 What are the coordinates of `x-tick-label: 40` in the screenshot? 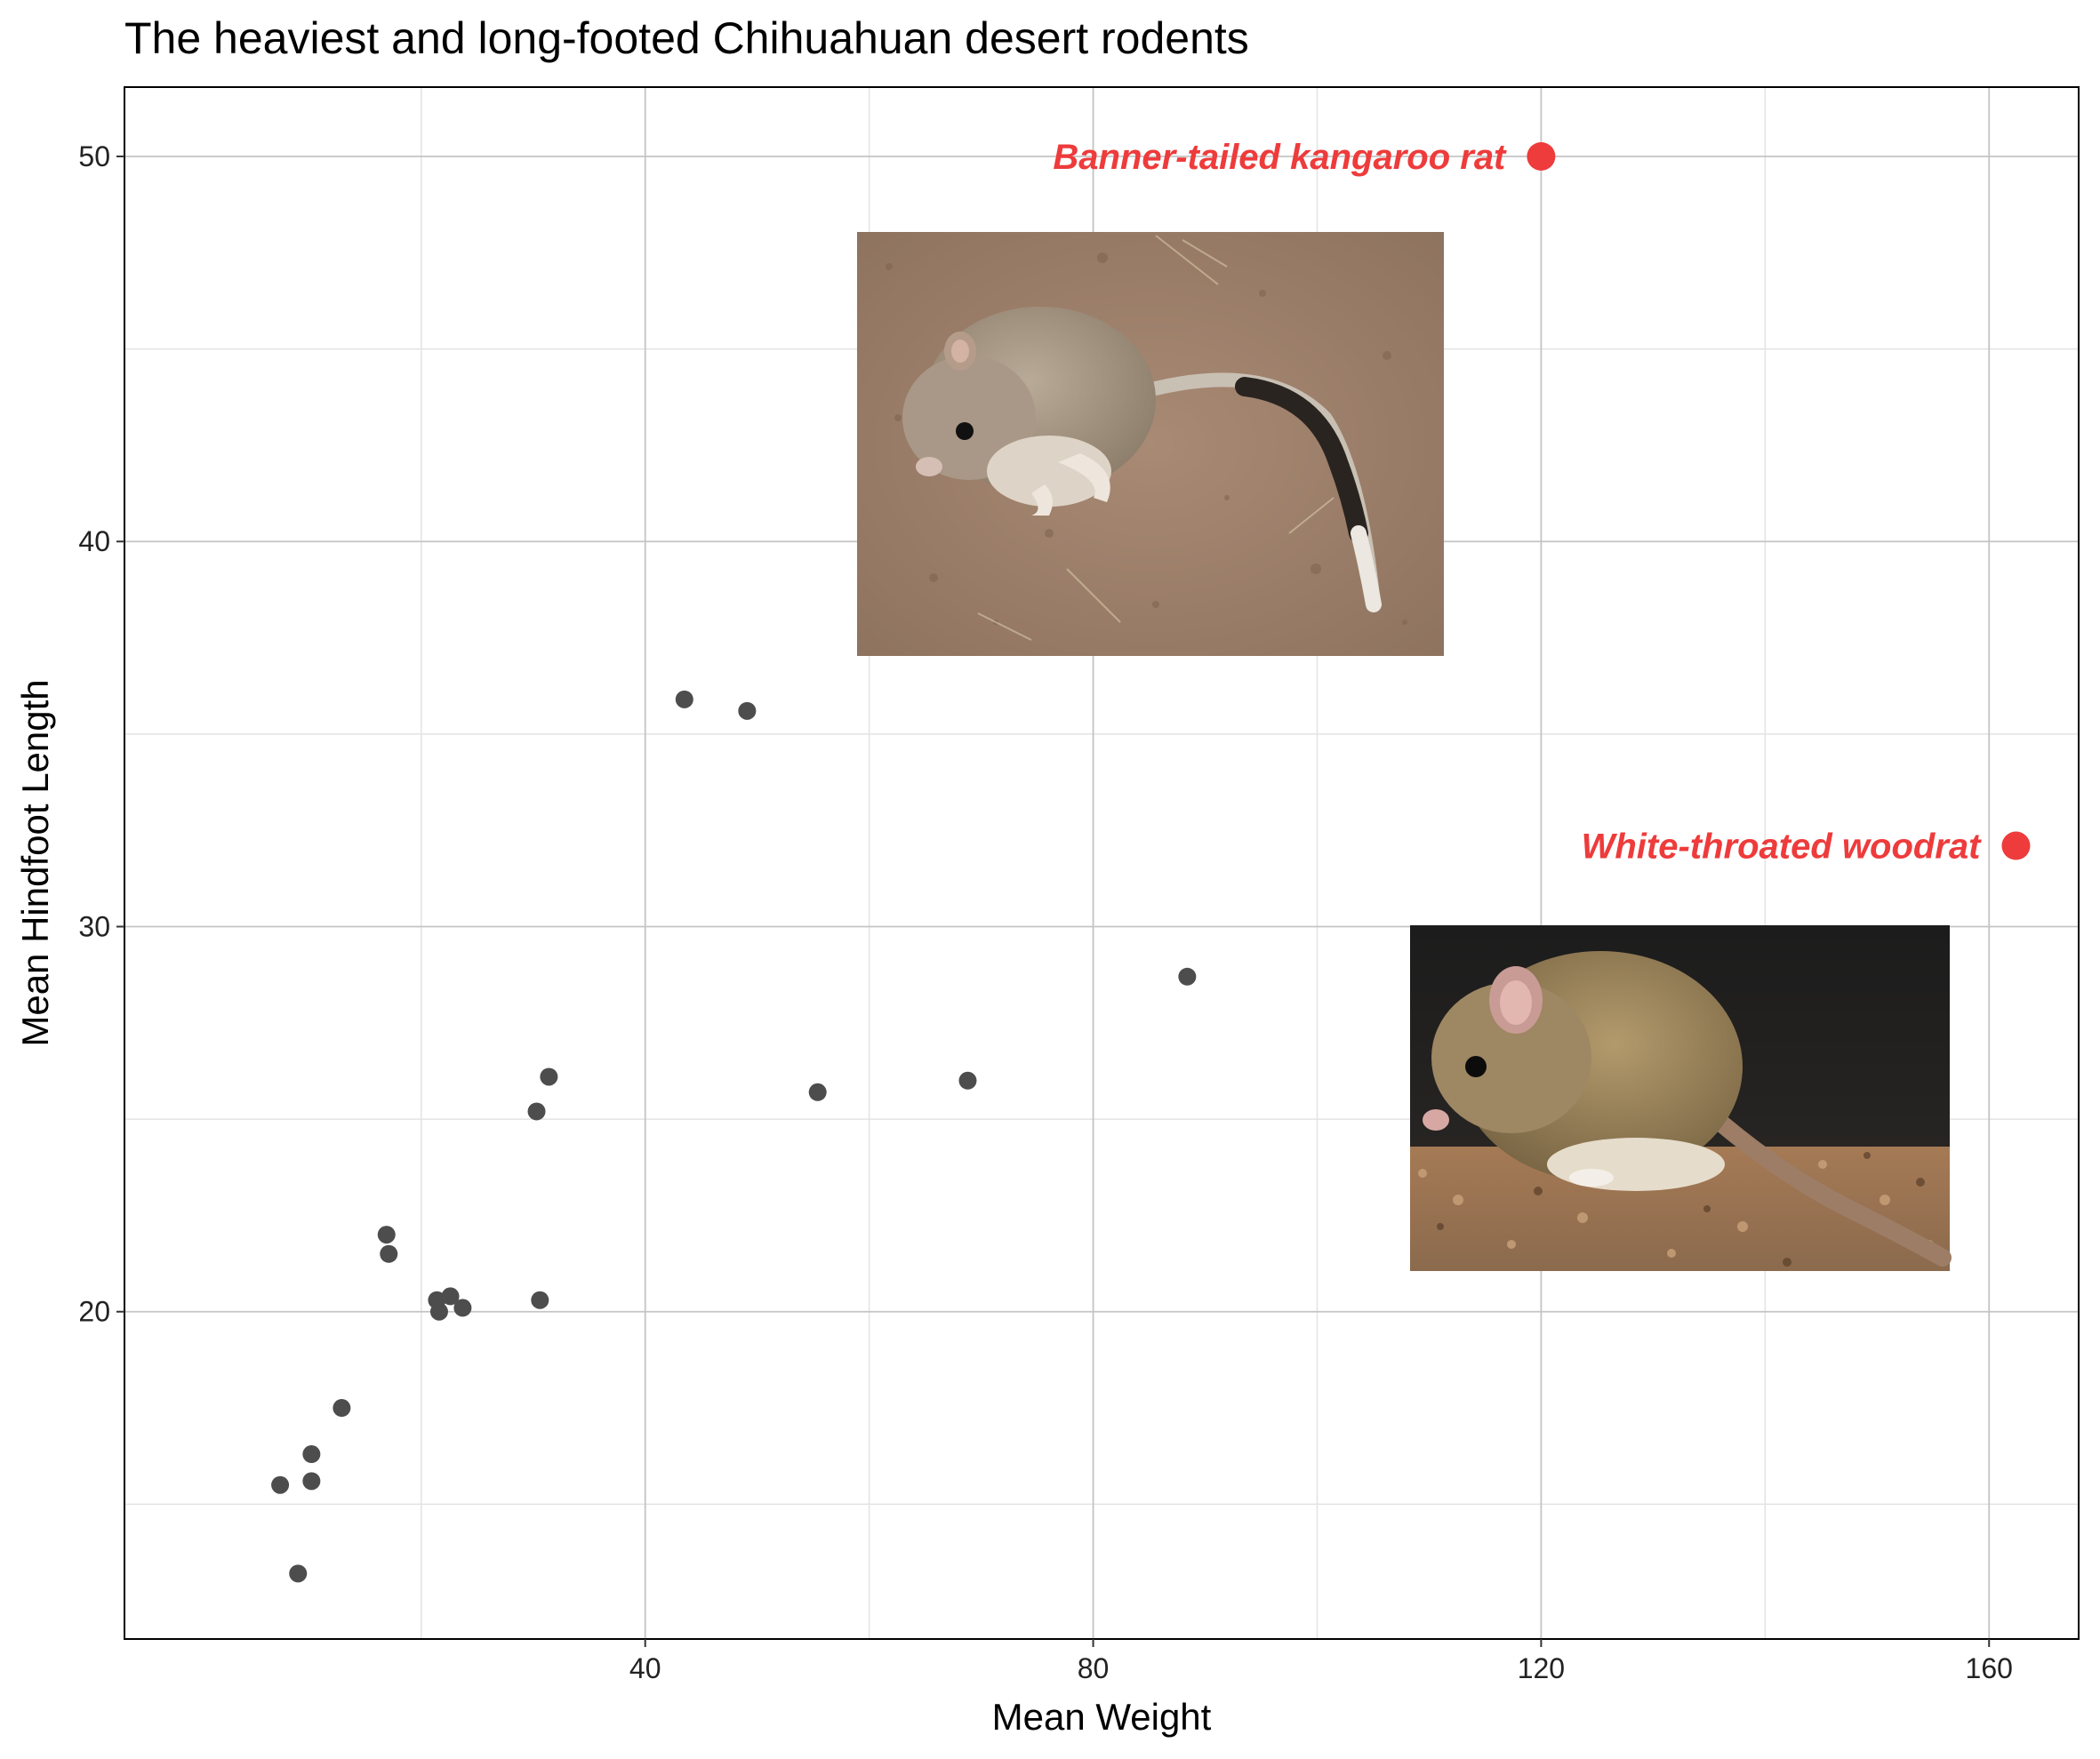 It's located at (645, 1668).